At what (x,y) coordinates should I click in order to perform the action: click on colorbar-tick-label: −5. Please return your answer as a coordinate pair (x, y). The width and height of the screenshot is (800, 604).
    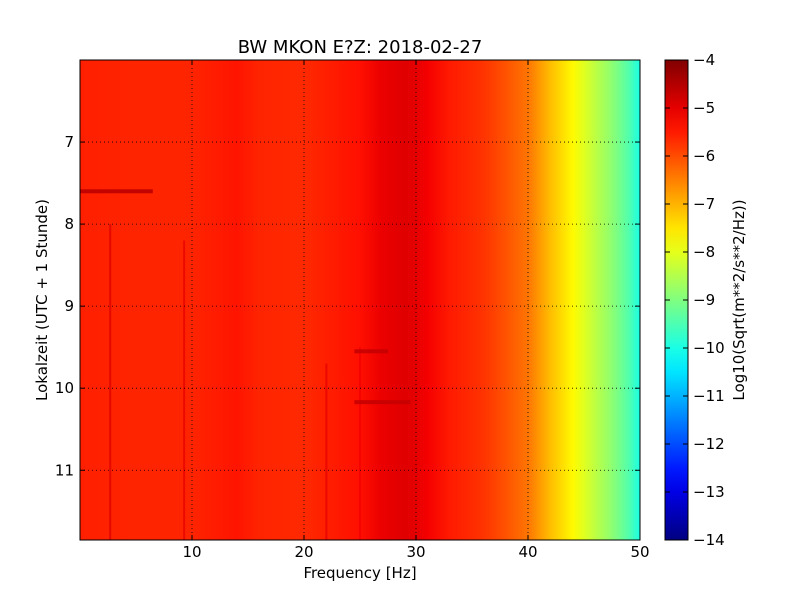
    Looking at the image, I should click on (704, 108).